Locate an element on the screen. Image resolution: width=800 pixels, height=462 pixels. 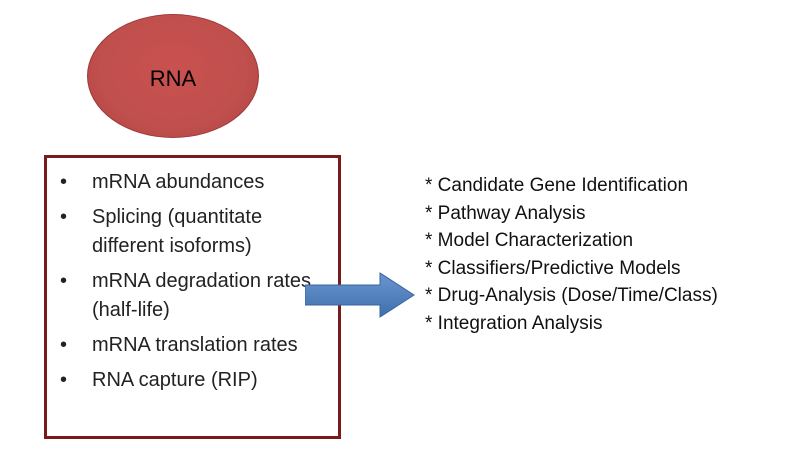
rna-node-label: RNA is located at coordinates (173, 78).